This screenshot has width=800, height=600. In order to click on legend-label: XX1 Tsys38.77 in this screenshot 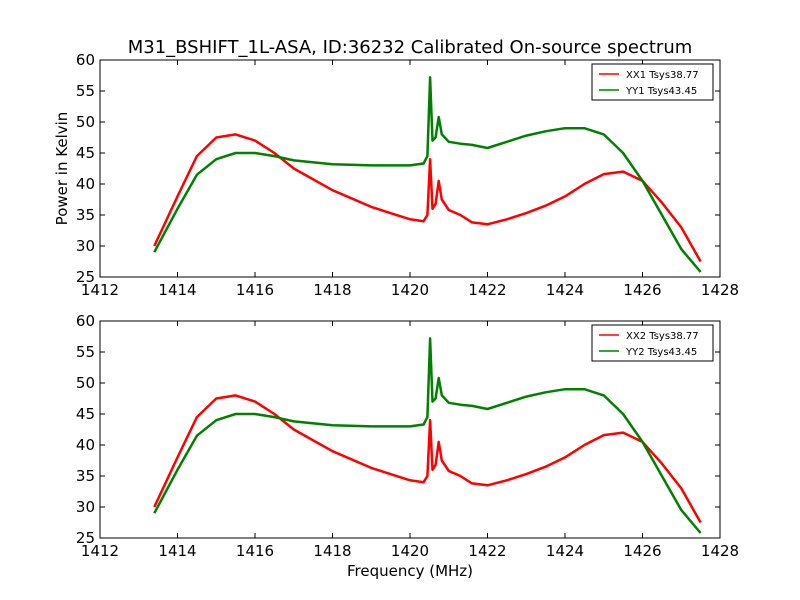, I will do `click(662, 75)`.